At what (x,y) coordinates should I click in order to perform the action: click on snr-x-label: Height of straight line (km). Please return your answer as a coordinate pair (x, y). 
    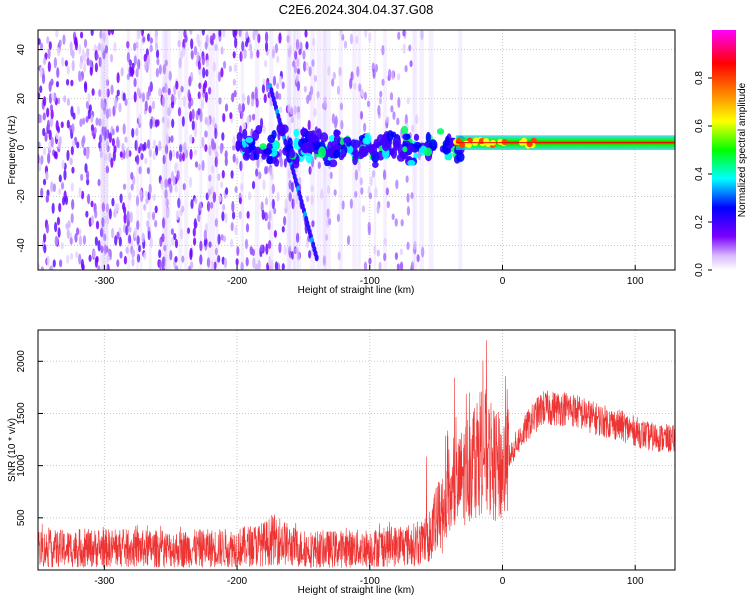
    Looking at the image, I should click on (356, 590).